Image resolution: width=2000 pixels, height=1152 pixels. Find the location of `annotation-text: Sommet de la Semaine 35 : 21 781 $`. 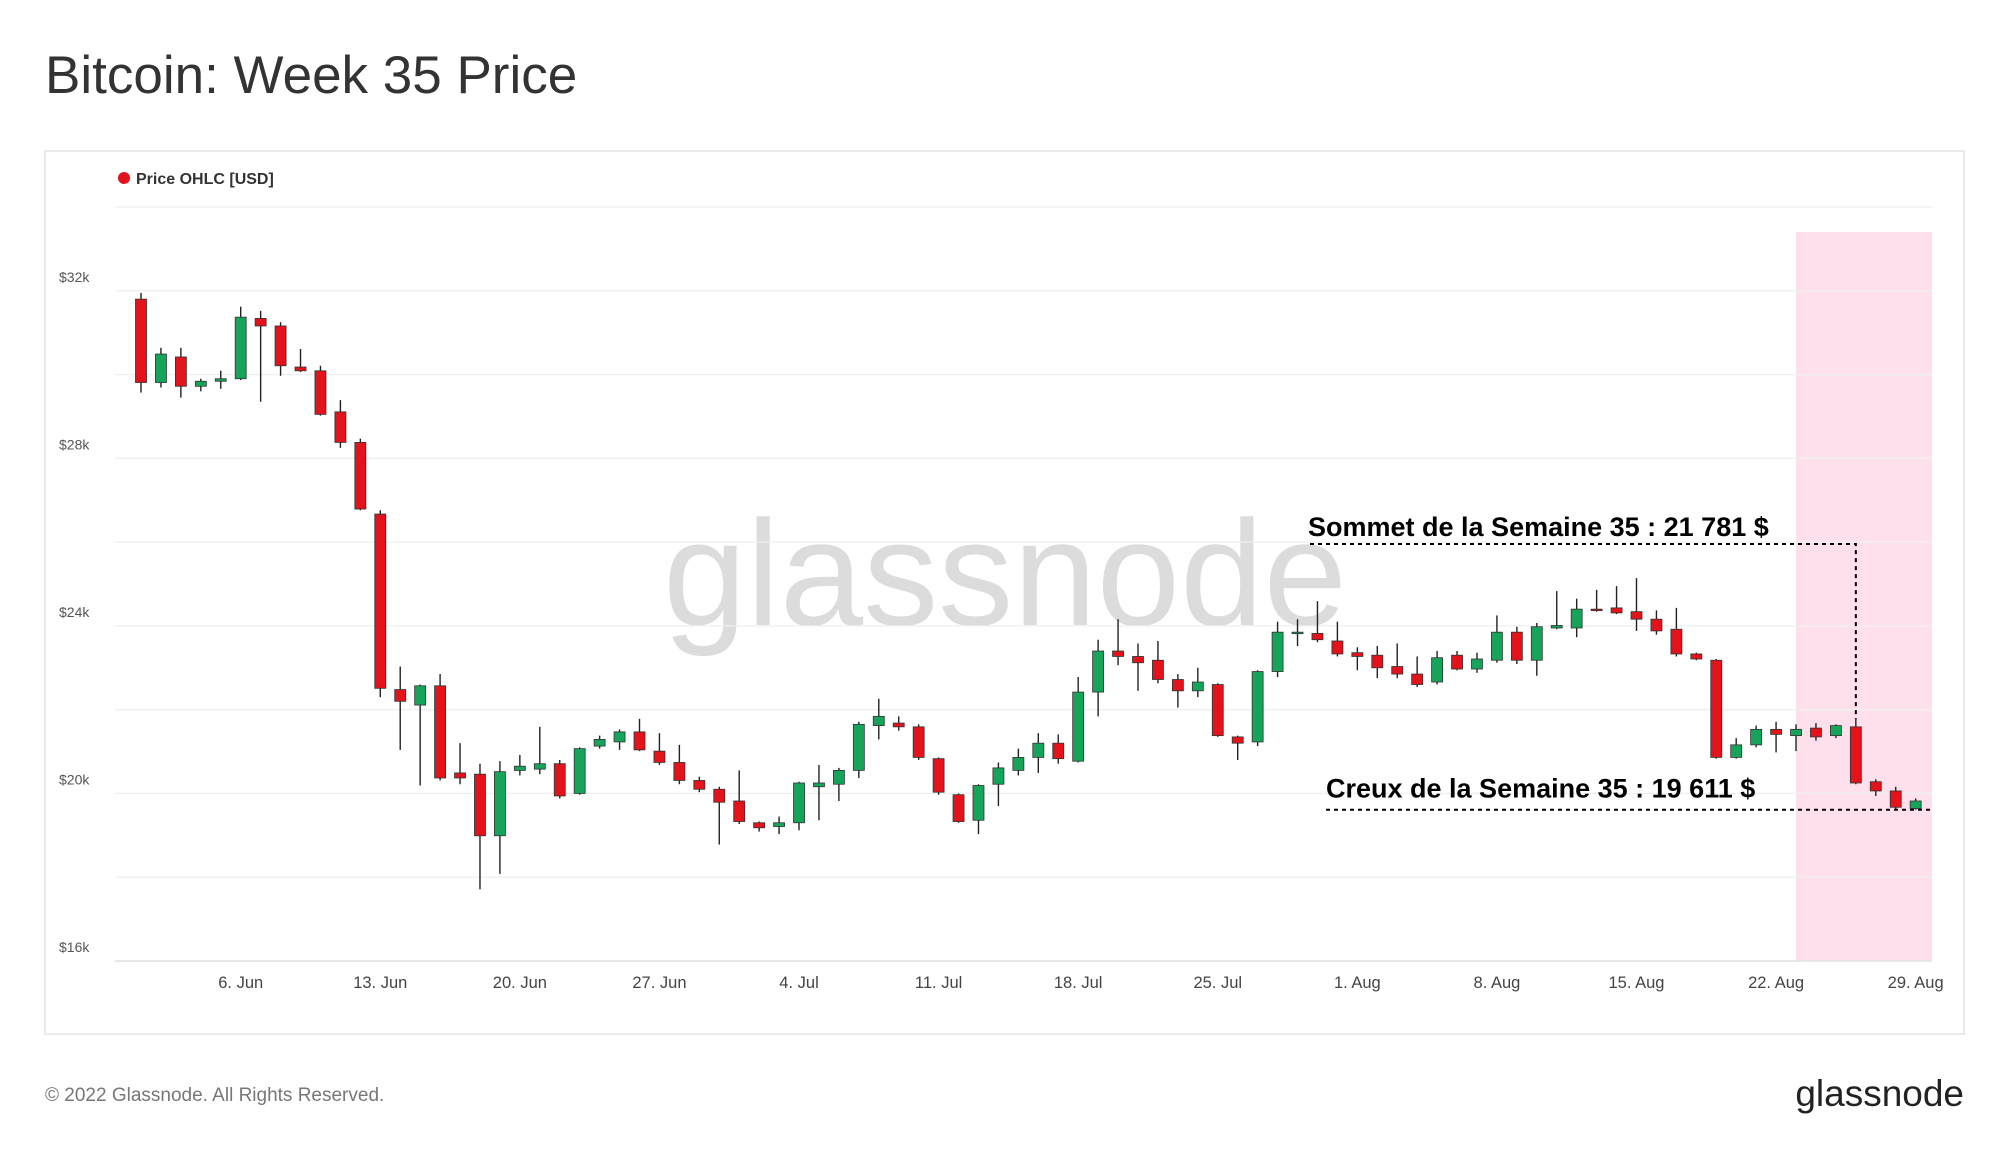

annotation-text: Sommet de la Semaine 35 : 21 781 $ is located at coordinates (1538, 527).